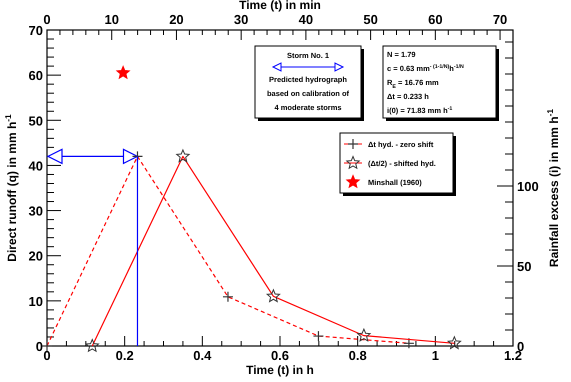 This screenshot has height=382, width=571. Describe the element at coordinates (35, 76) in the screenshot. I see `y-tick-label: 60` at that location.